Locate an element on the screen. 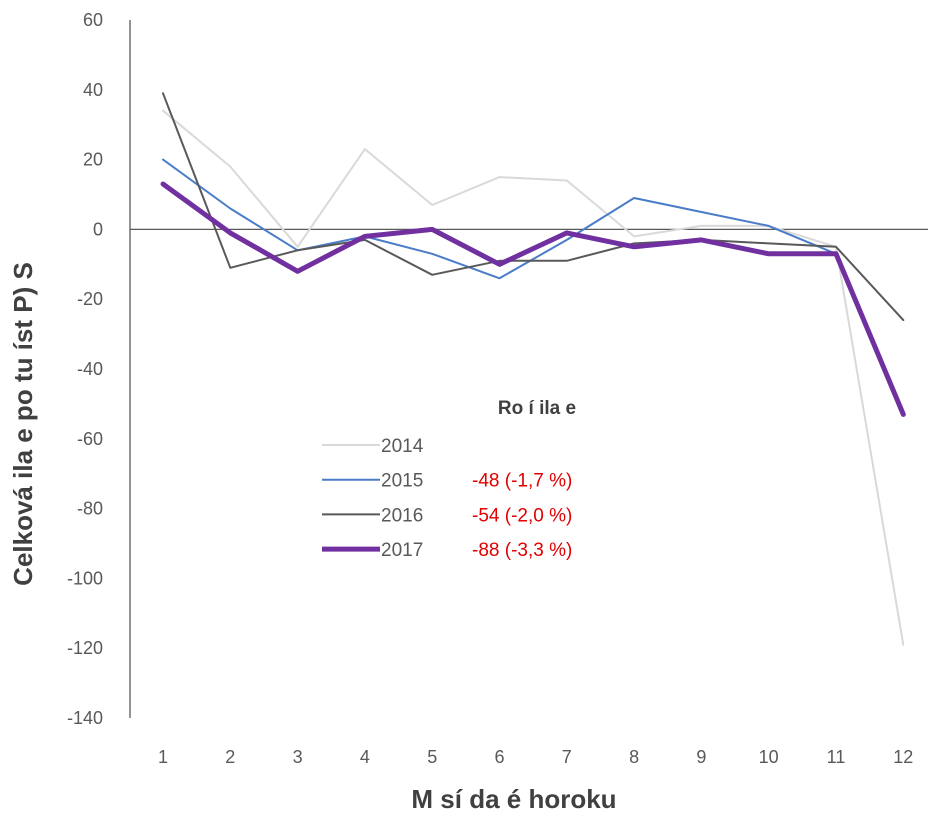  legend-title: Ro í ila e is located at coordinates (537, 408).